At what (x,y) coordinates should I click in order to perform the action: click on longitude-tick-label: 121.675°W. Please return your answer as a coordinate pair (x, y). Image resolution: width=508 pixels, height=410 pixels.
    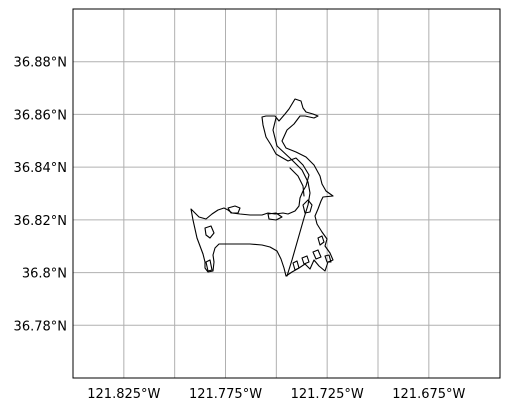
    Looking at the image, I should click on (428, 394).